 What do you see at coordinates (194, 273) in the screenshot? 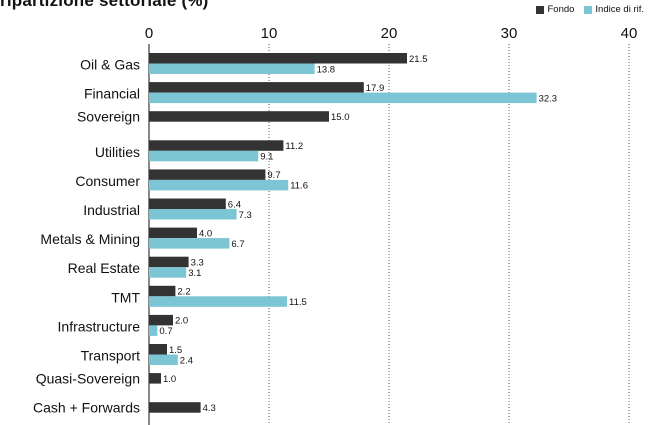
I see `data-label-indice-real-estate: 3.1` at bounding box center [194, 273].